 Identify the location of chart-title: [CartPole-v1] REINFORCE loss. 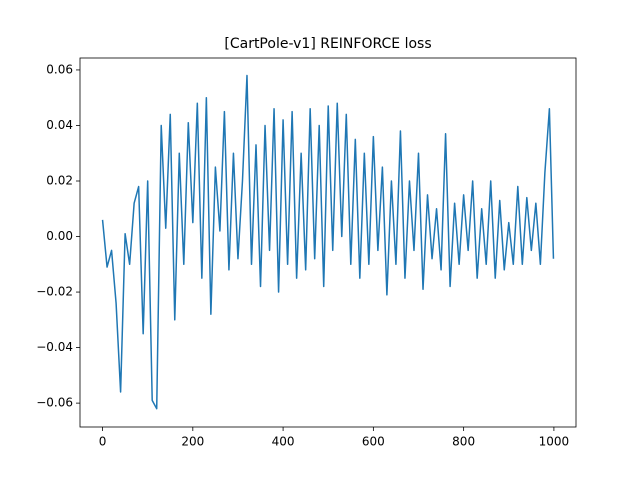
(327, 44).